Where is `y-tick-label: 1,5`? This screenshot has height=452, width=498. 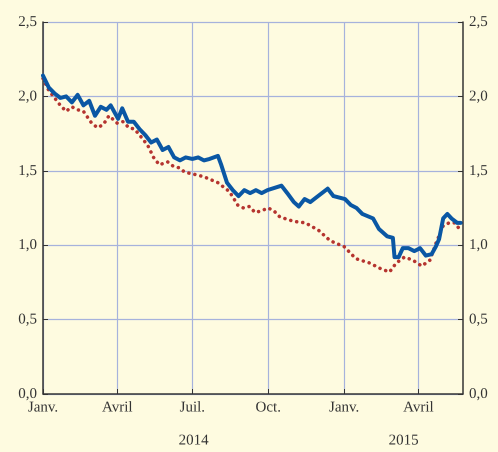 y-tick-label: 1,5 is located at coordinates (27, 170).